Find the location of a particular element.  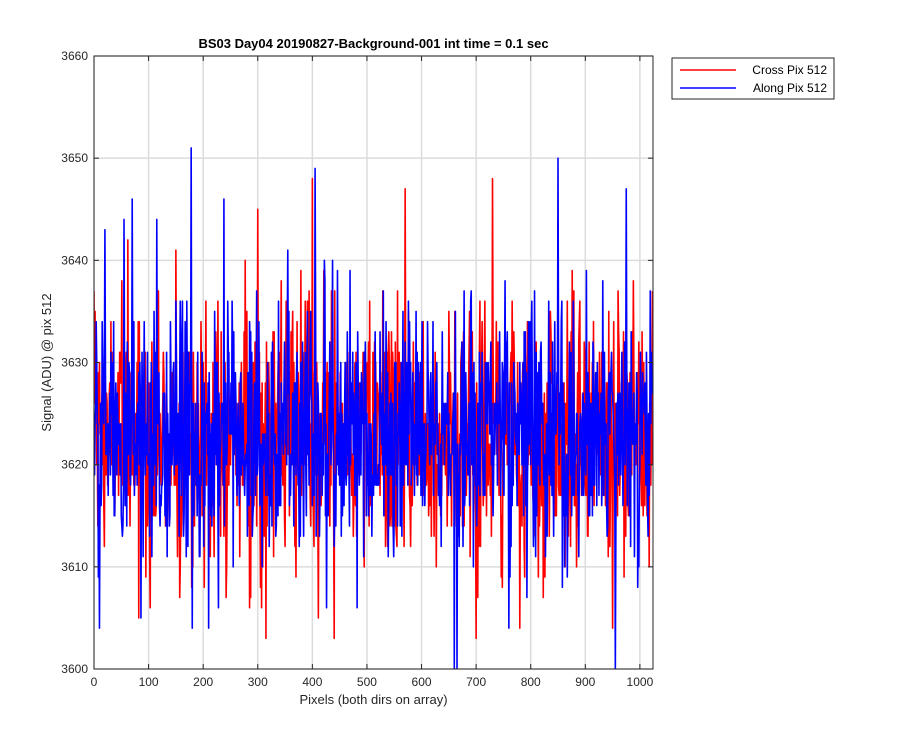

x-tick-label: 400 is located at coordinates (312, 682).